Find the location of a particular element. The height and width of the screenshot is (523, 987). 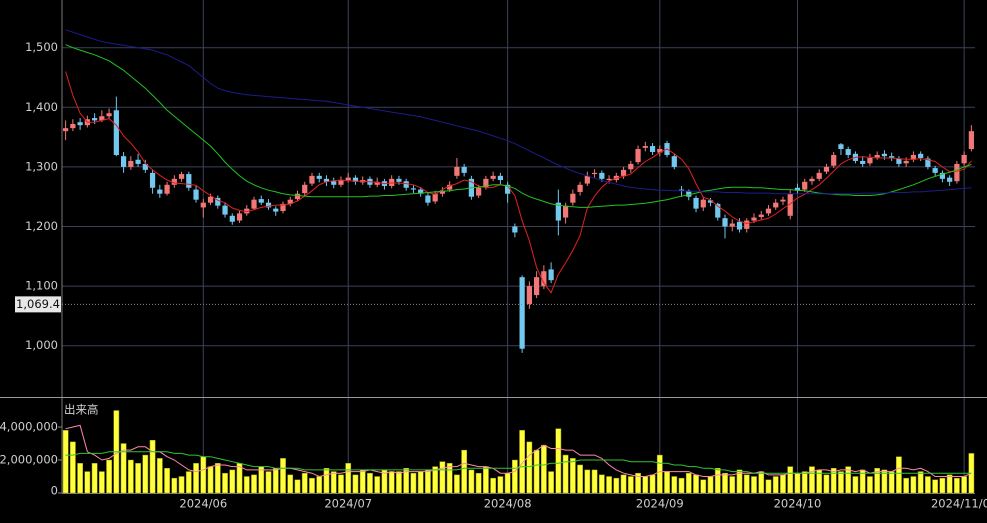

price-marker-box is located at coordinates (38, 304).